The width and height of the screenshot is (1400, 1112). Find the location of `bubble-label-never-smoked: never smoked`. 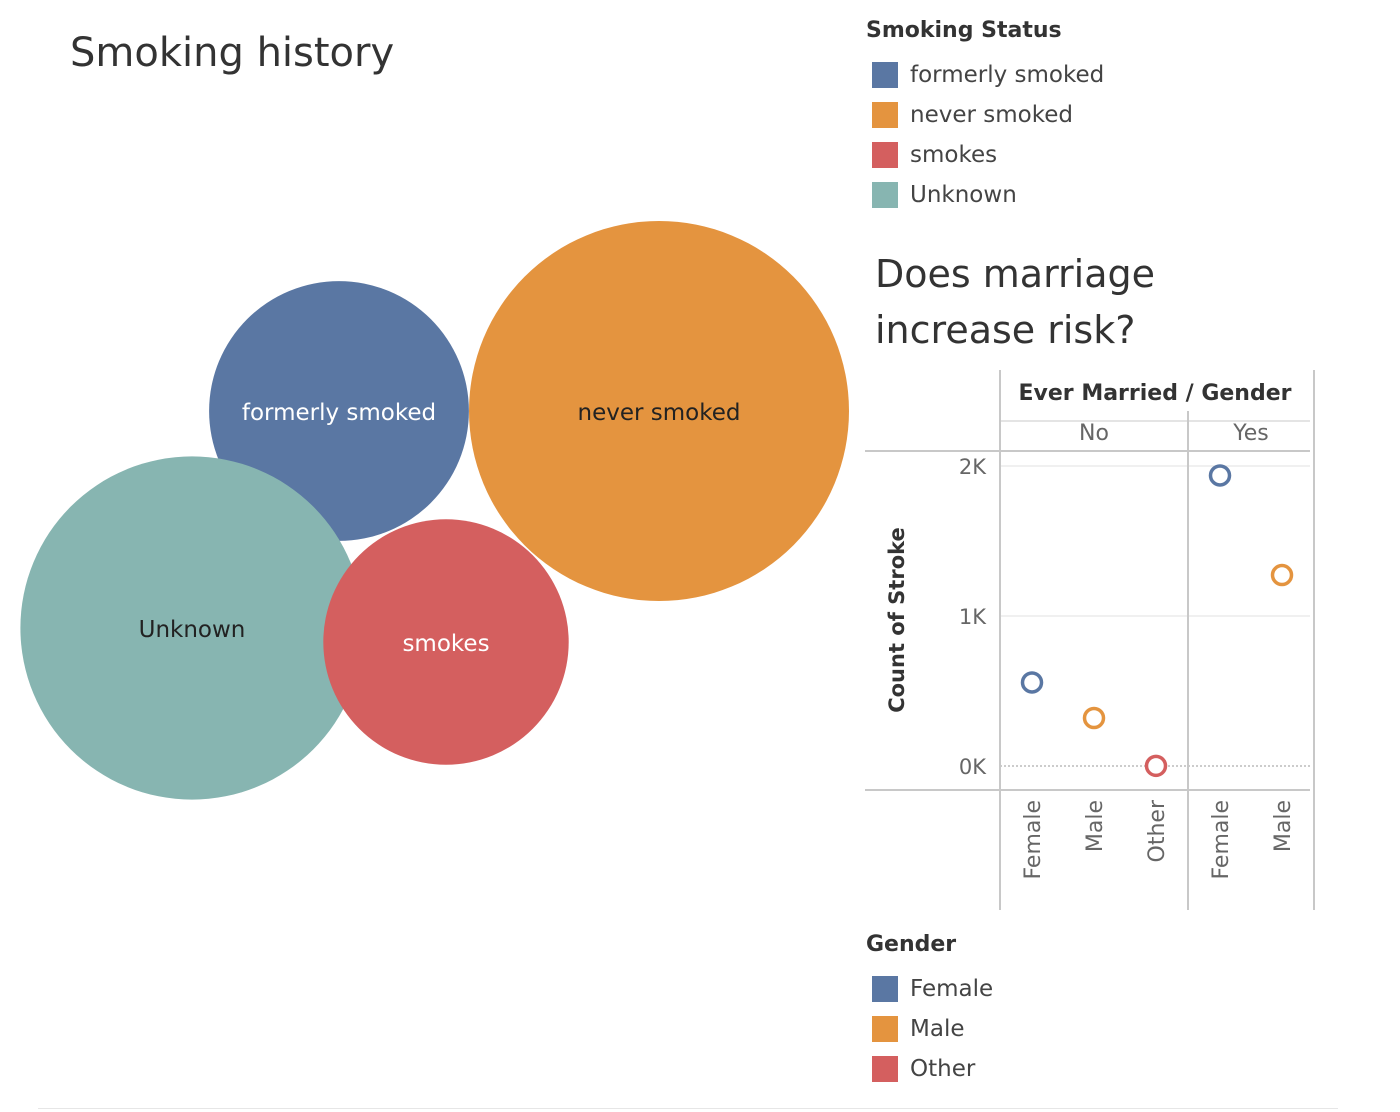

bubble-label-never-smoked: never smoked is located at coordinates (659, 413).